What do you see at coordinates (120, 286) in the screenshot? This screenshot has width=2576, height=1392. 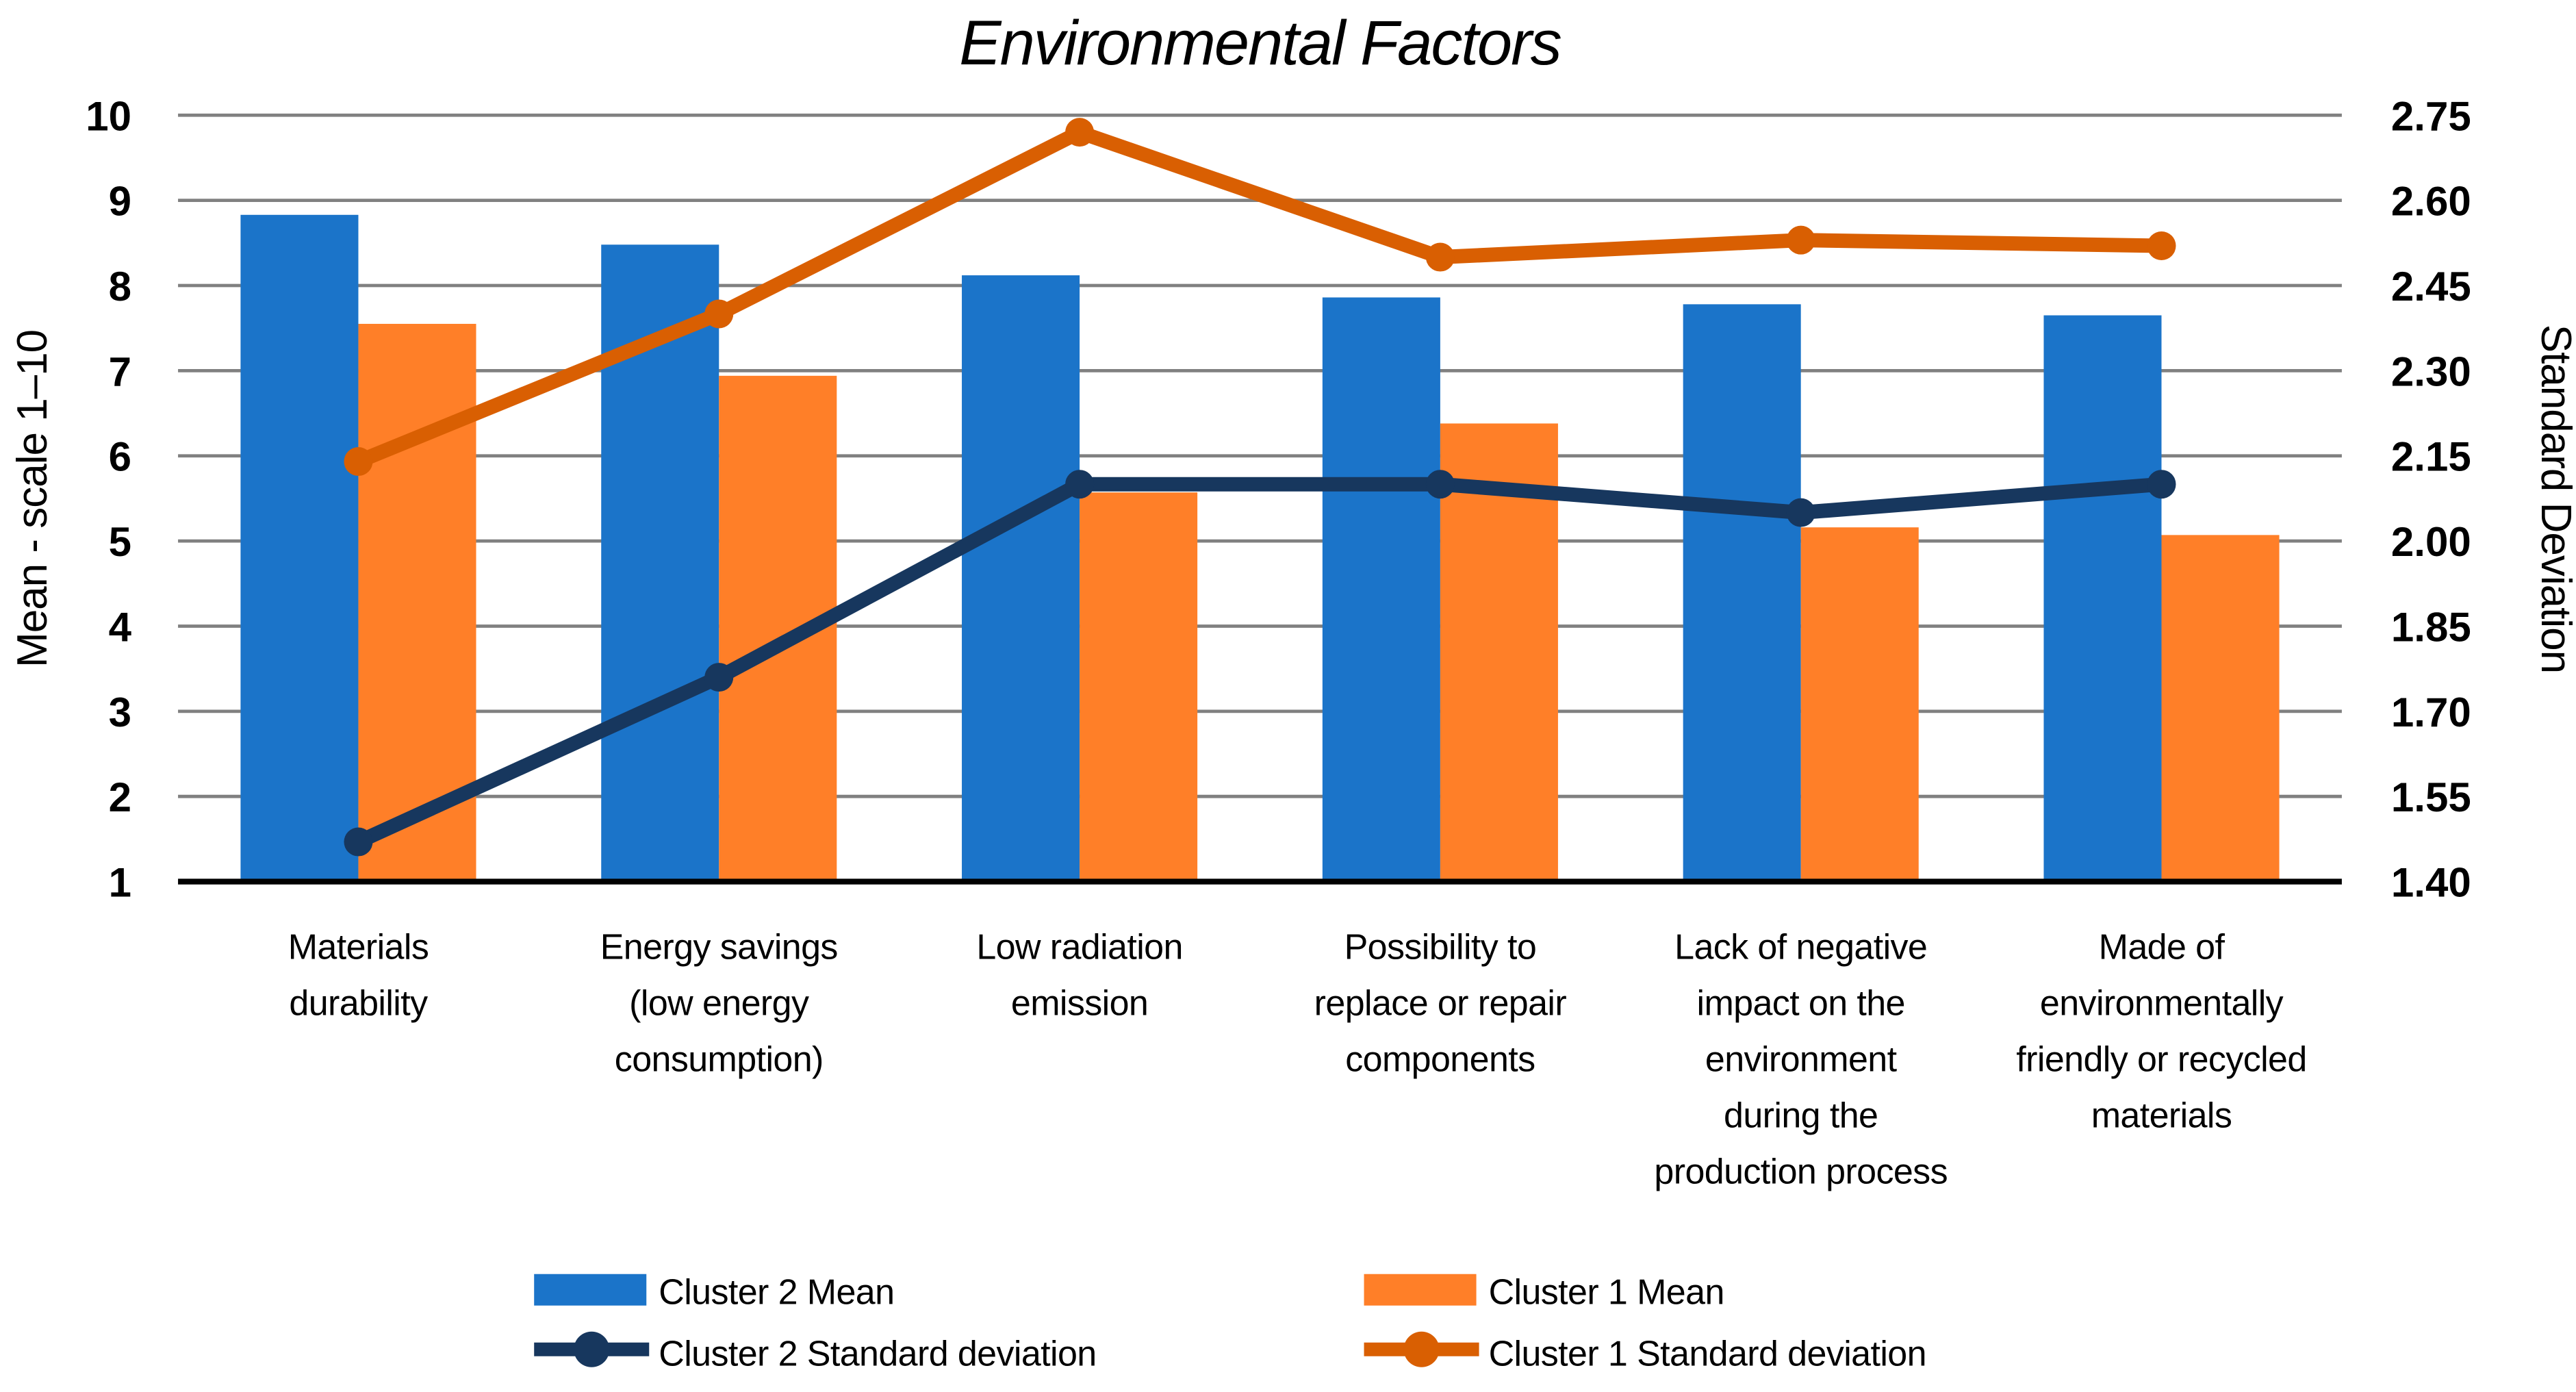 I see `left-tick-label: 8` at bounding box center [120, 286].